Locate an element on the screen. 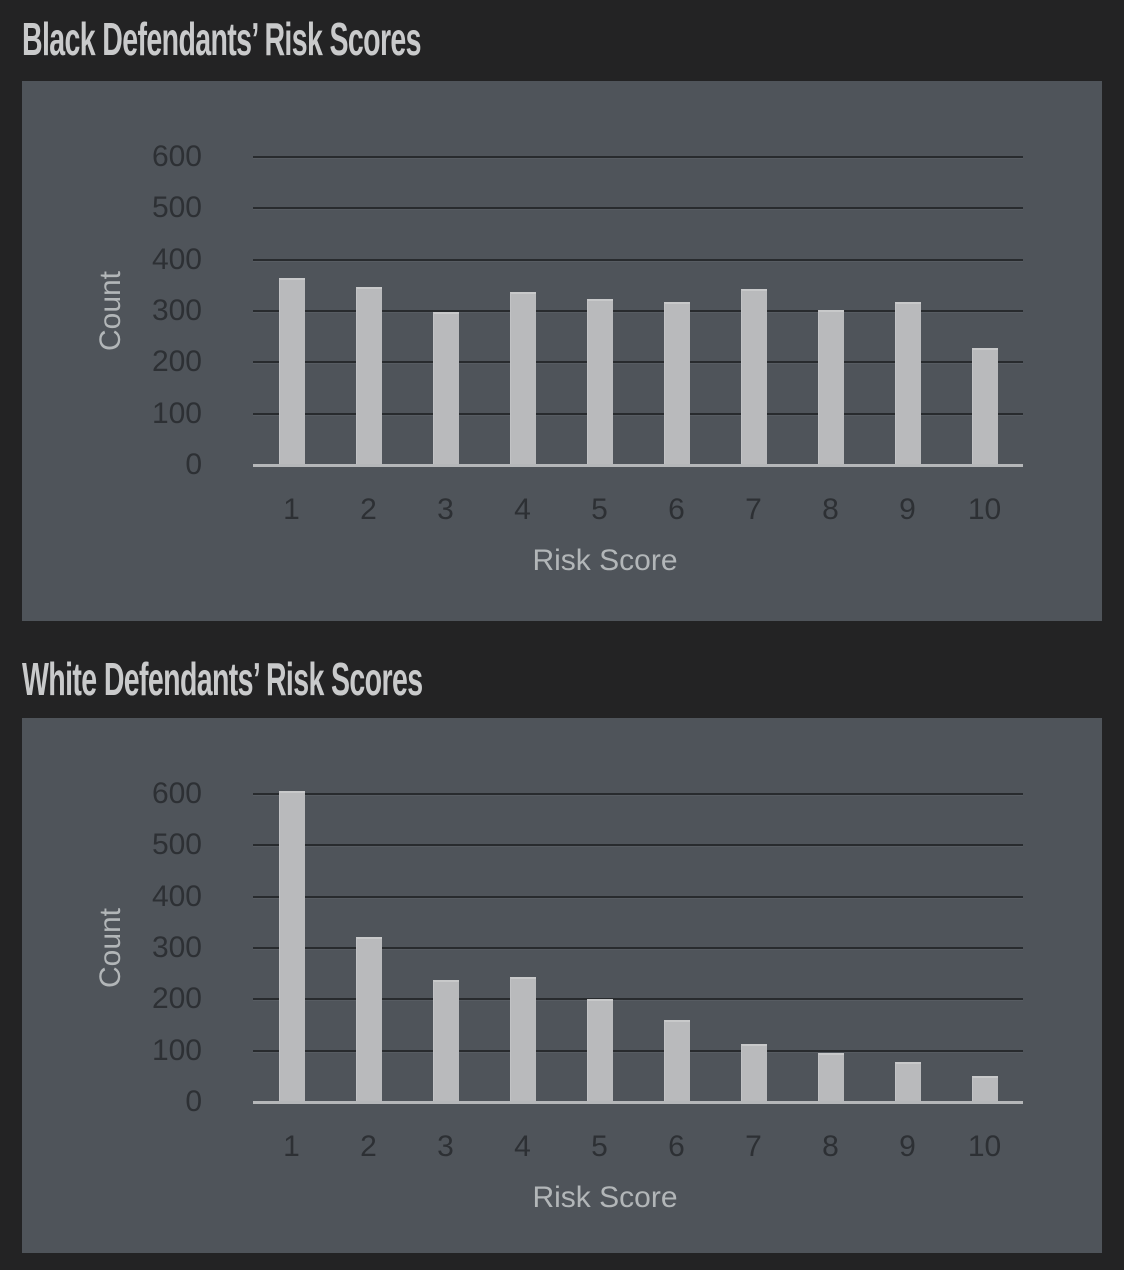 The height and width of the screenshot is (1270, 1124). white-chart-x-axis-title: Risk Score is located at coordinates (605, 1197).